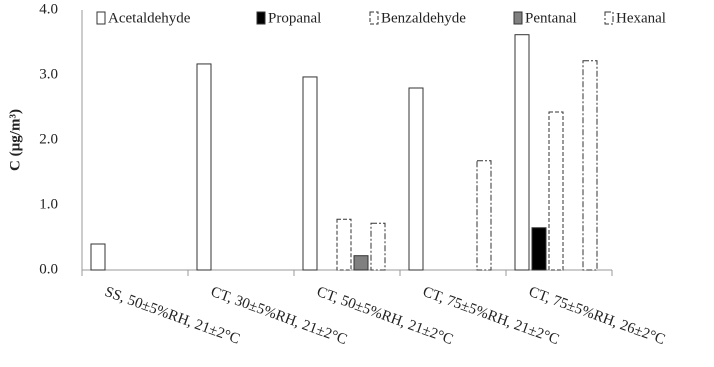 The image size is (714, 367). Describe the element at coordinates (551, 18) in the screenshot. I see `legend-label: Pentanal` at that location.